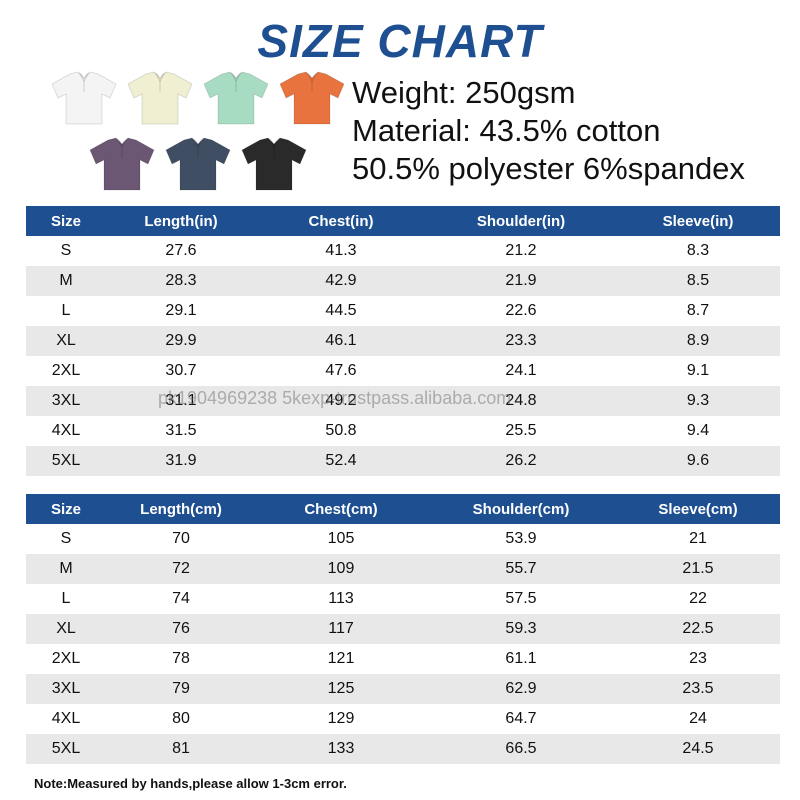  I want to click on table-cell: 52.4, so click(341, 460).